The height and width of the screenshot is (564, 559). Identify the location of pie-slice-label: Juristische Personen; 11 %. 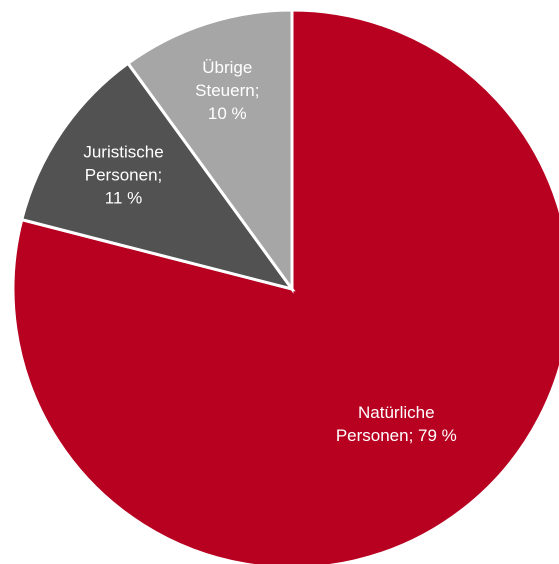
(123, 175).